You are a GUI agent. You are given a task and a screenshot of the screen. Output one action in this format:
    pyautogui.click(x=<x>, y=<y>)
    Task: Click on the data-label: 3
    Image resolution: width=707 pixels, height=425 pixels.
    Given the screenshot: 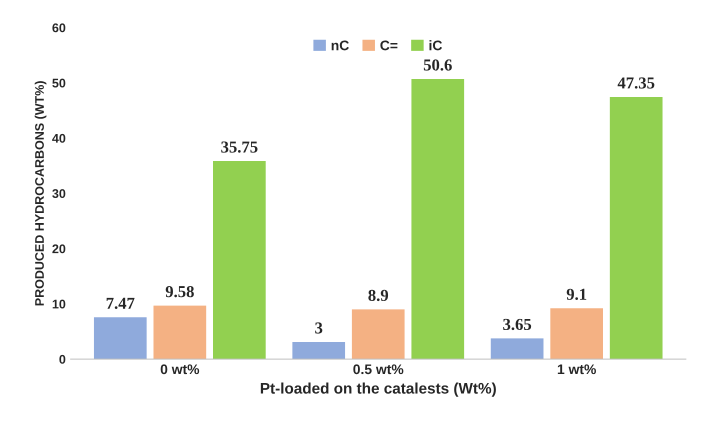 What is the action you would take?
    pyautogui.click(x=318, y=328)
    